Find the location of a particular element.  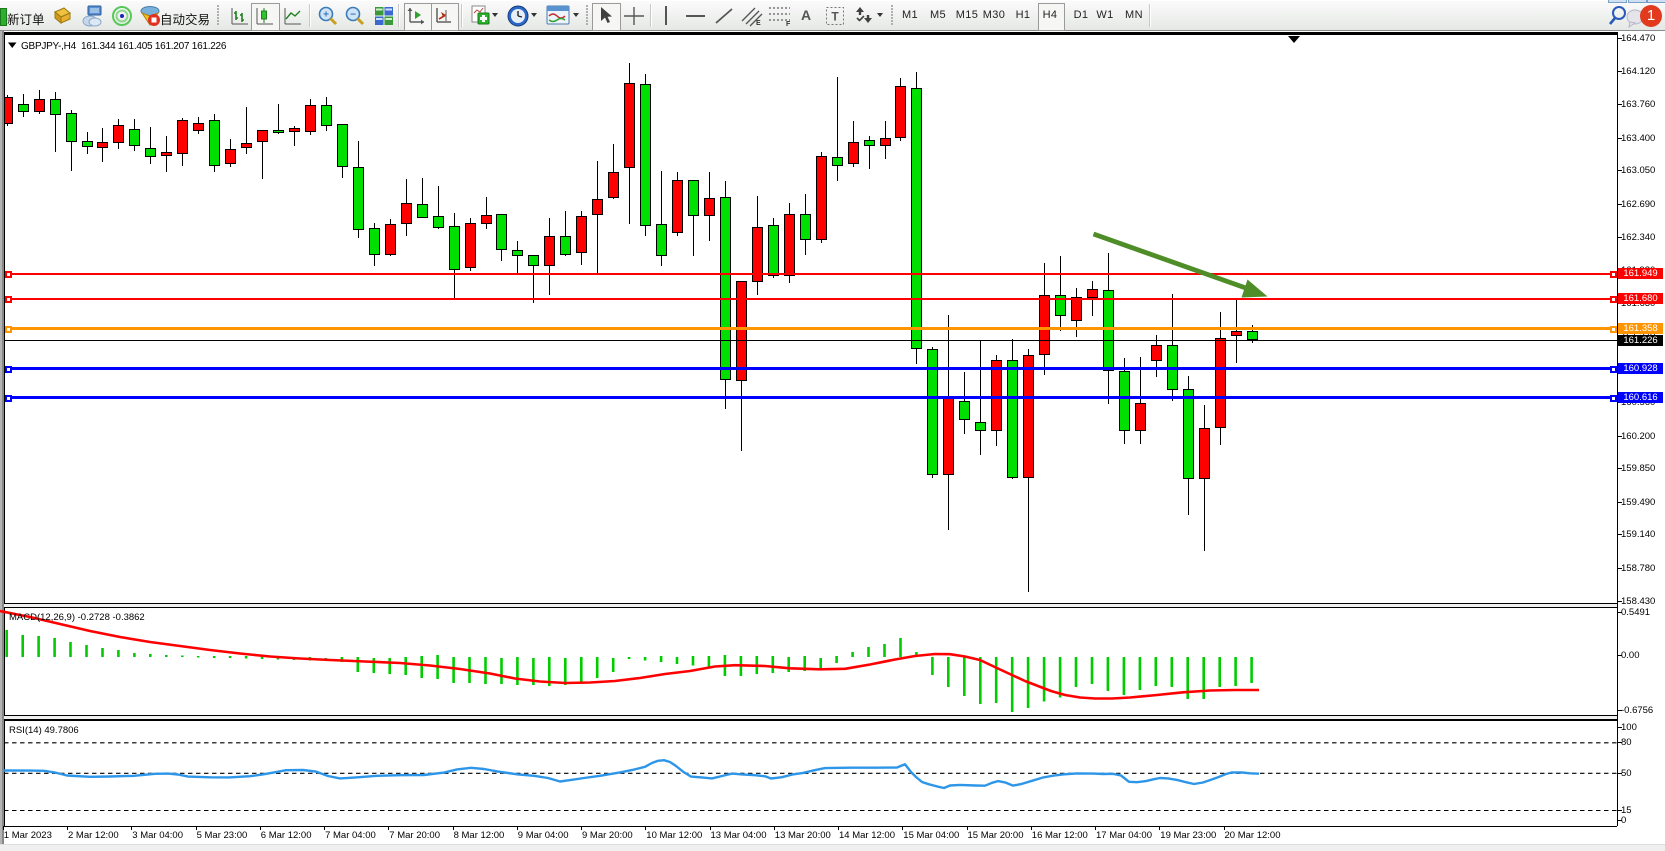

svg-text: E is located at coordinates (758, 23).